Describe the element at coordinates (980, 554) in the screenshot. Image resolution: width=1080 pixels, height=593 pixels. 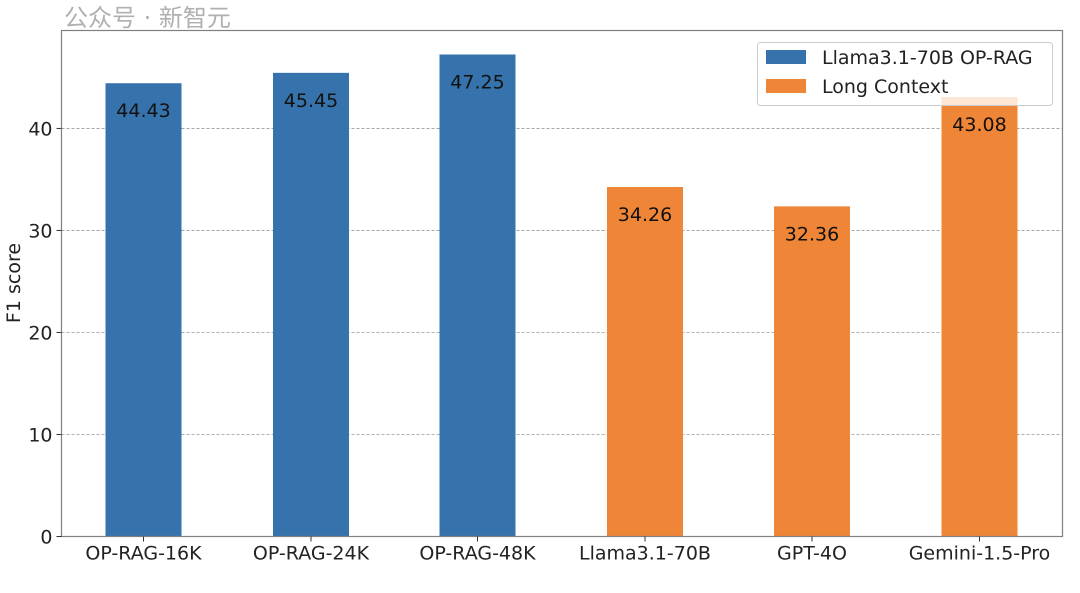
I see `x-tick-label: Gemini-1.5-Pro` at that location.